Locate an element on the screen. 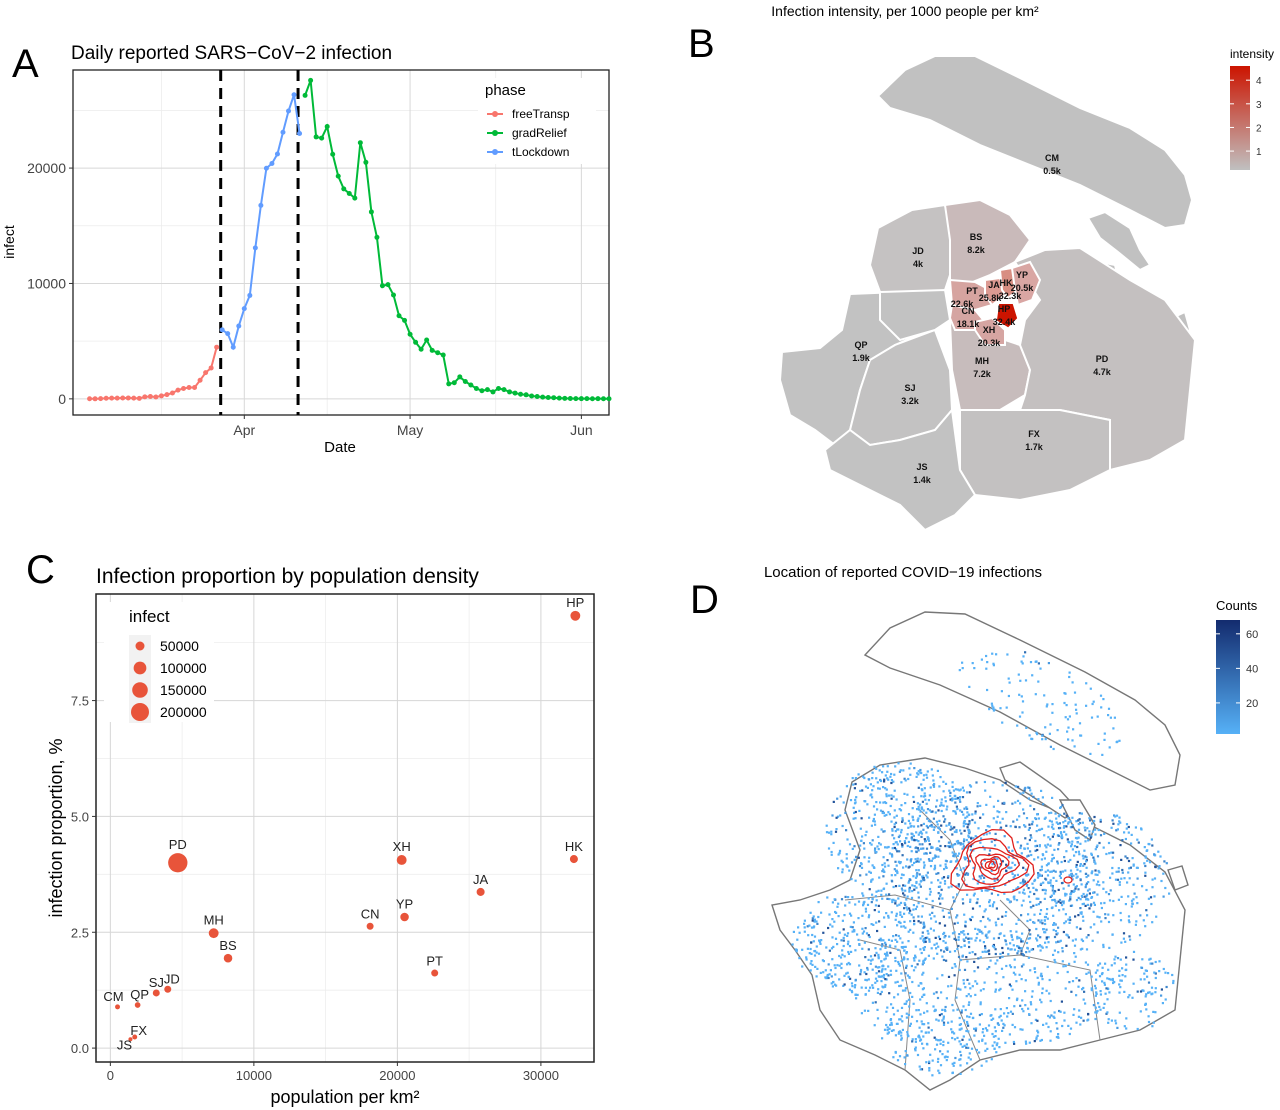 The width and height of the screenshot is (1280, 1110). chart-c-data-point is located at coordinates (117, 1007).